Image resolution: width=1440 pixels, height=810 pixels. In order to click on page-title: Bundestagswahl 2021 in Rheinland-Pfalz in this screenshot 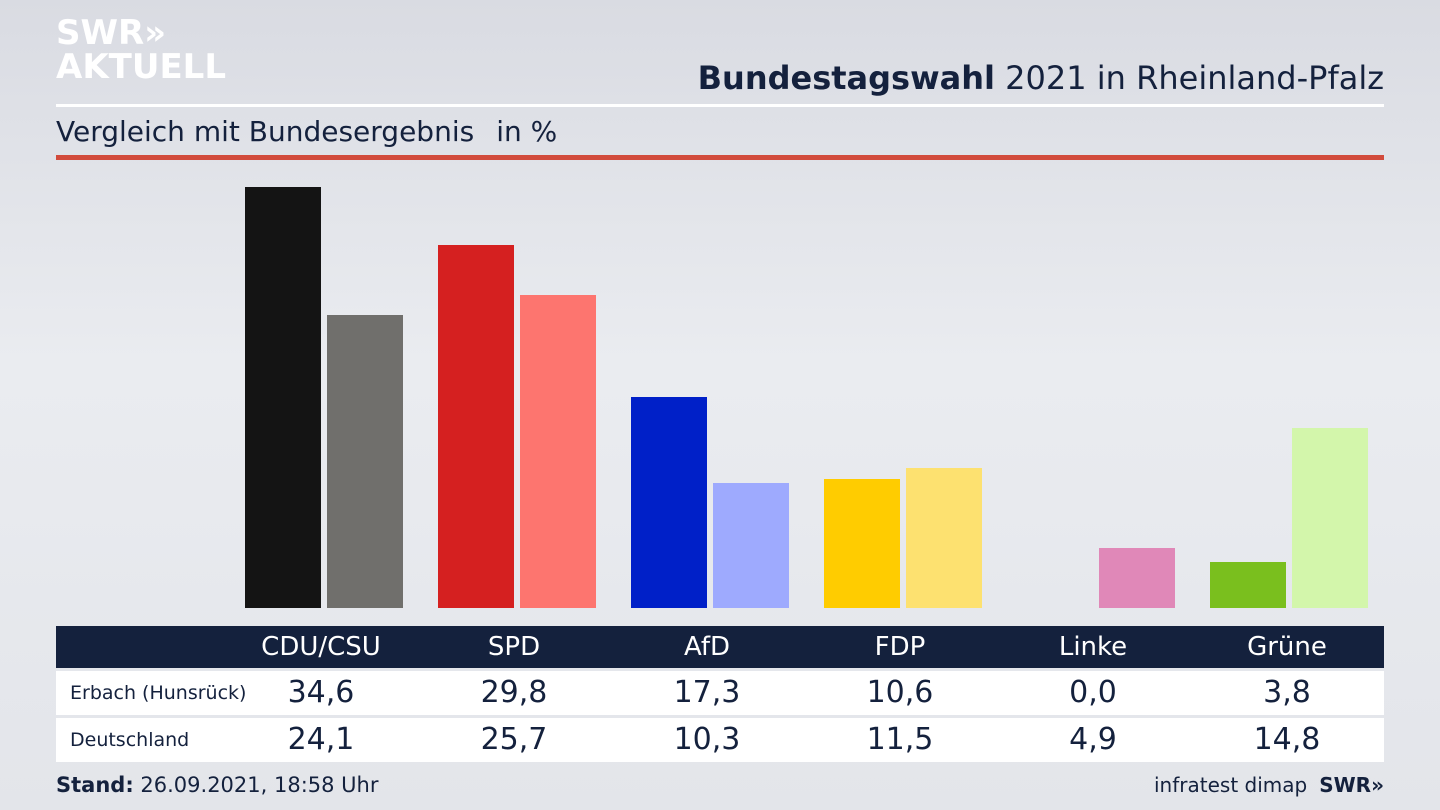, I will do `click(1041, 78)`.